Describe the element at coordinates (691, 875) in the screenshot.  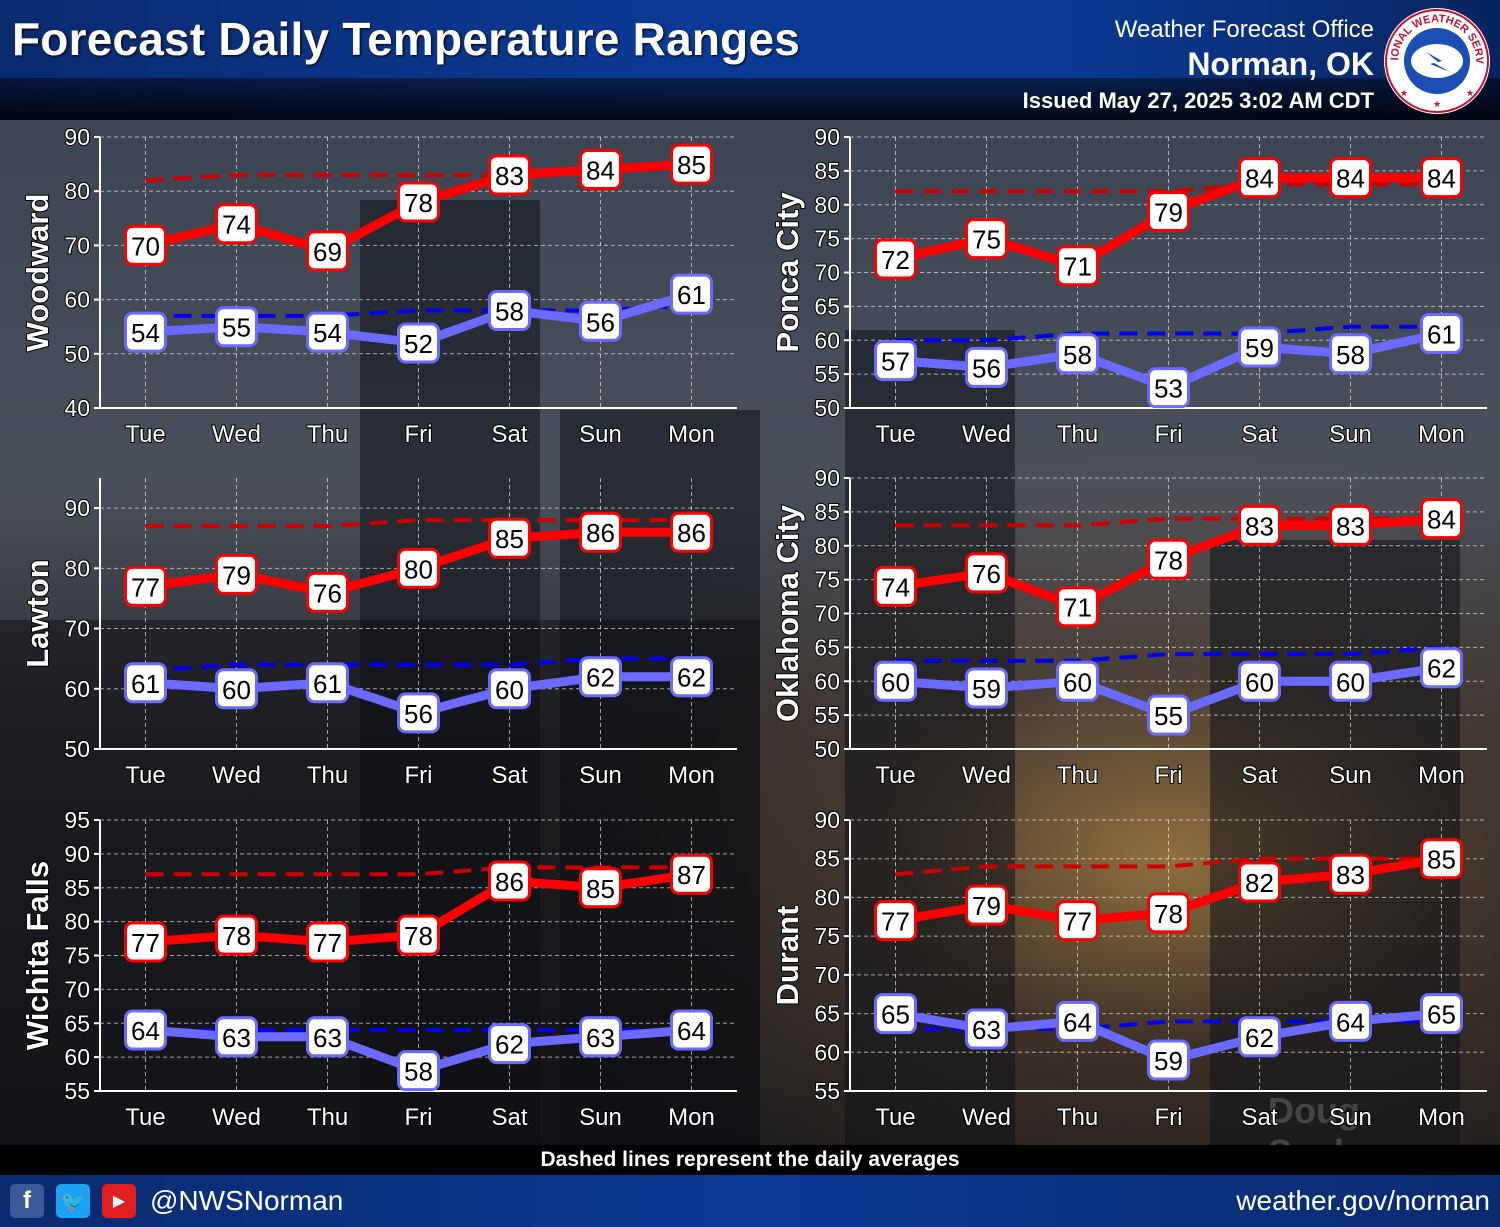
I see `high-temp-point-label: 87` at that location.